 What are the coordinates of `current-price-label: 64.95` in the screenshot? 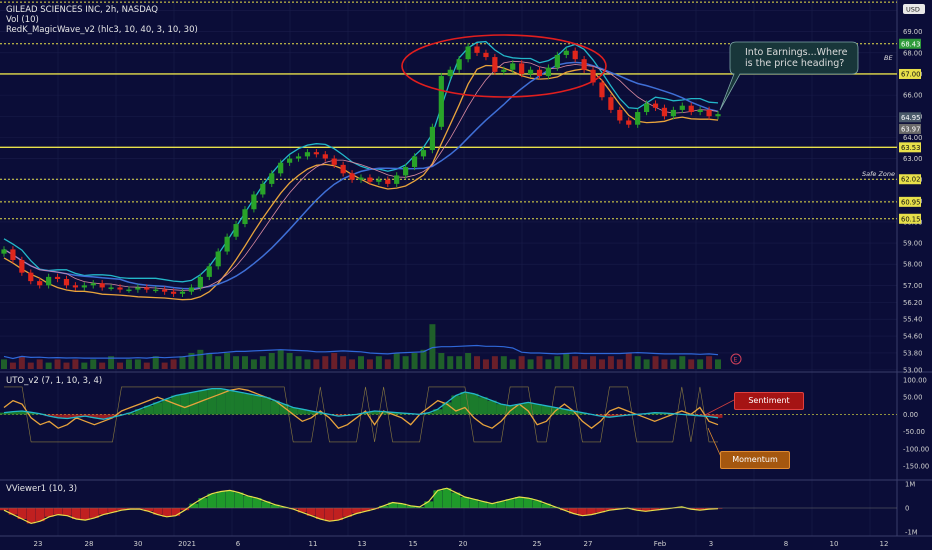 It's located at (910, 118).